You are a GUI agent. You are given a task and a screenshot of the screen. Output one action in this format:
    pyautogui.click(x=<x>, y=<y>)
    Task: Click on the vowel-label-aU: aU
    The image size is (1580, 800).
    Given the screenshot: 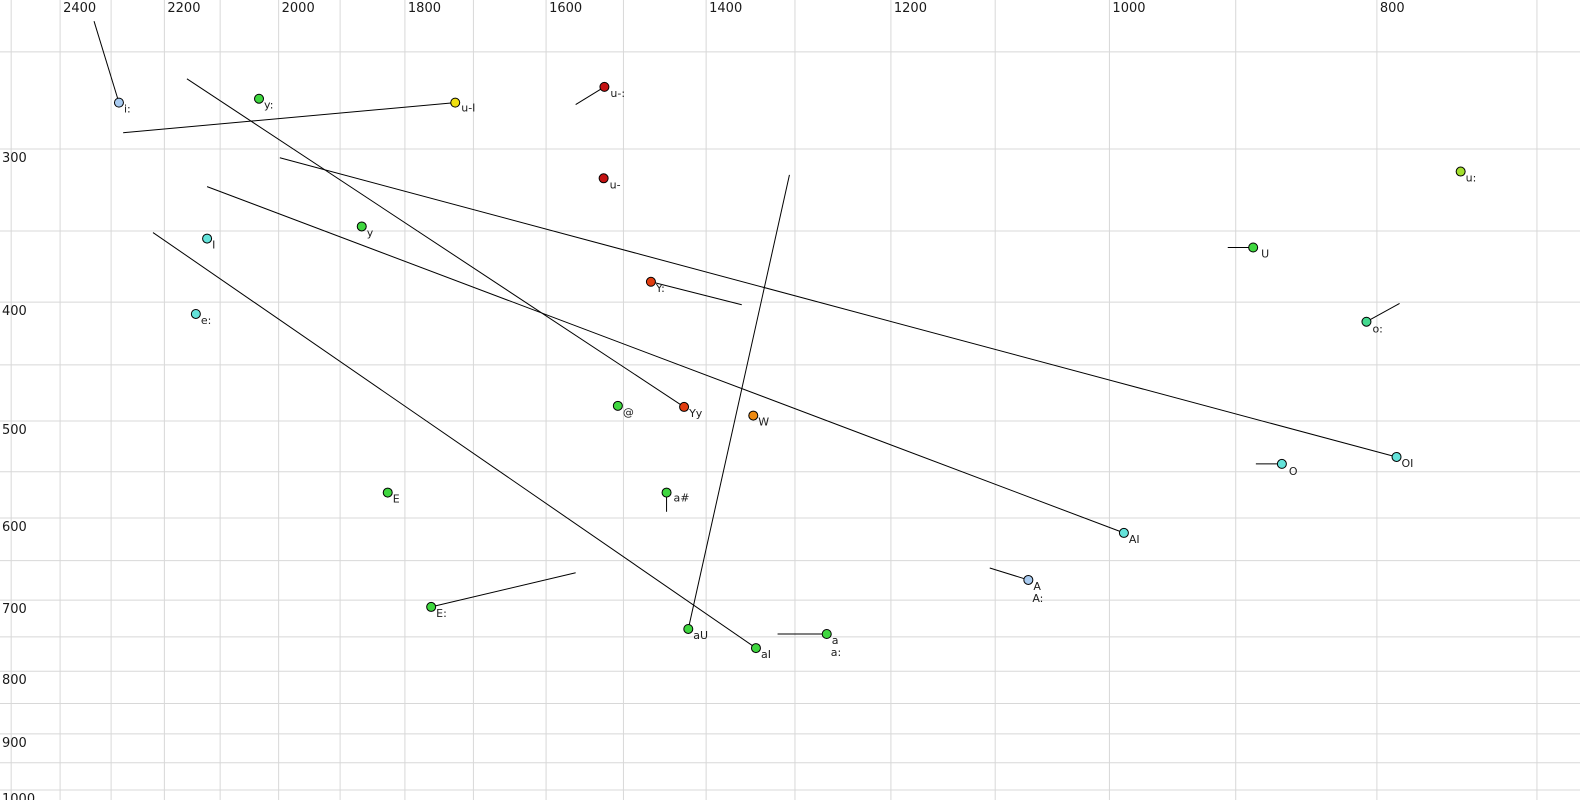 What is the action you would take?
    pyautogui.click(x=700, y=635)
    